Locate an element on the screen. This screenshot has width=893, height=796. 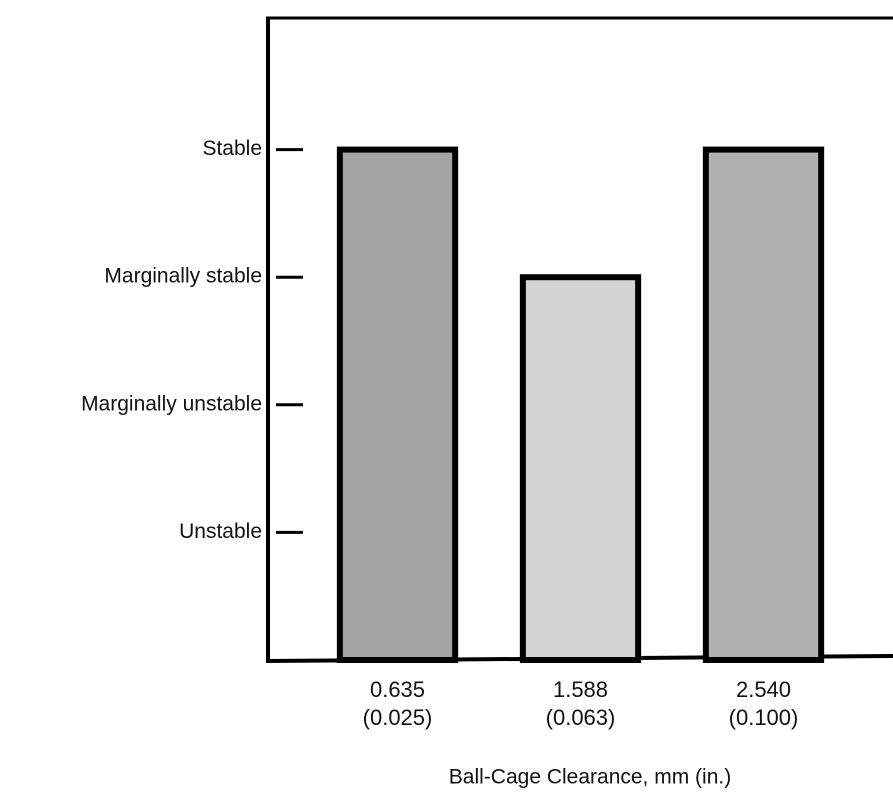
y-tick-label: Marginally stable is located at coordinates (183, 276).